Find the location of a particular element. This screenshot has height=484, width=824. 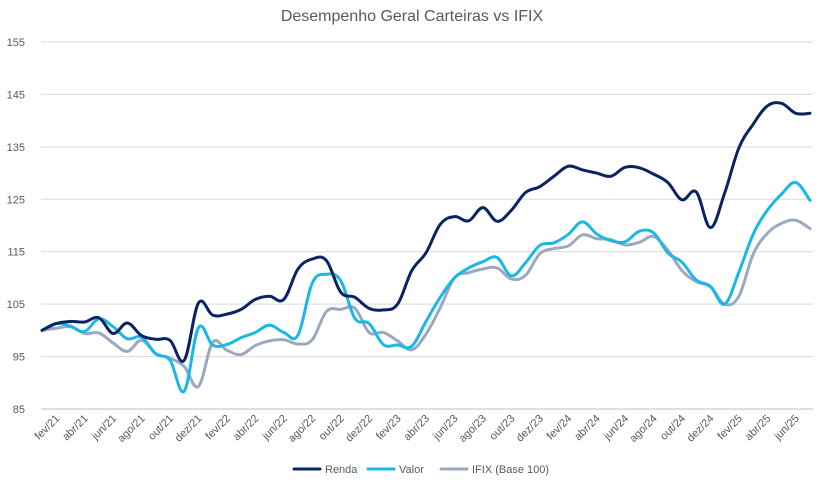

x-tick-label: fev/21 is located at coordinates (48, 428).